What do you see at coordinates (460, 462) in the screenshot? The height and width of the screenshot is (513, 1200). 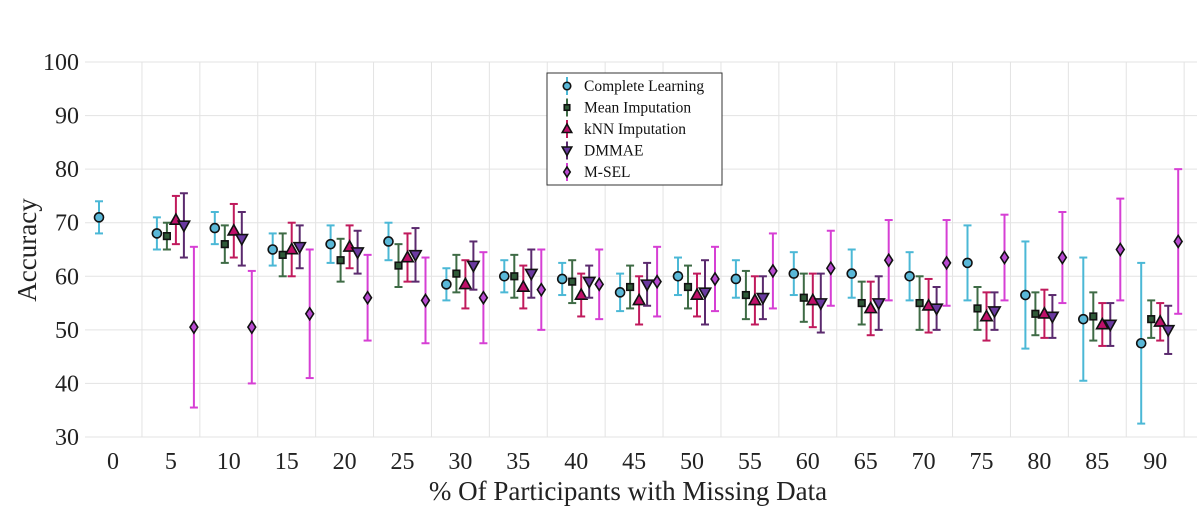 I see `x-tick-label: 30` at bounding box center [460, 462].